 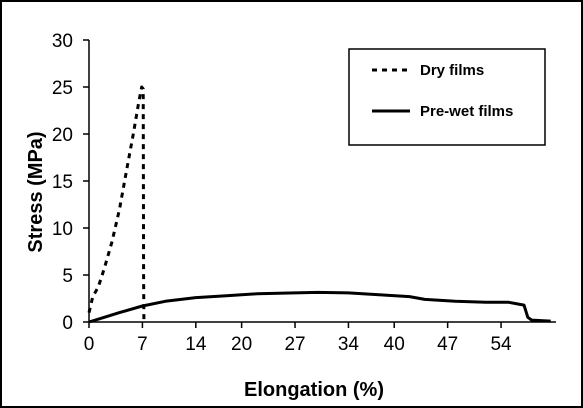 I want to click on y-tick-label: 30, so click(x=62, y=41).